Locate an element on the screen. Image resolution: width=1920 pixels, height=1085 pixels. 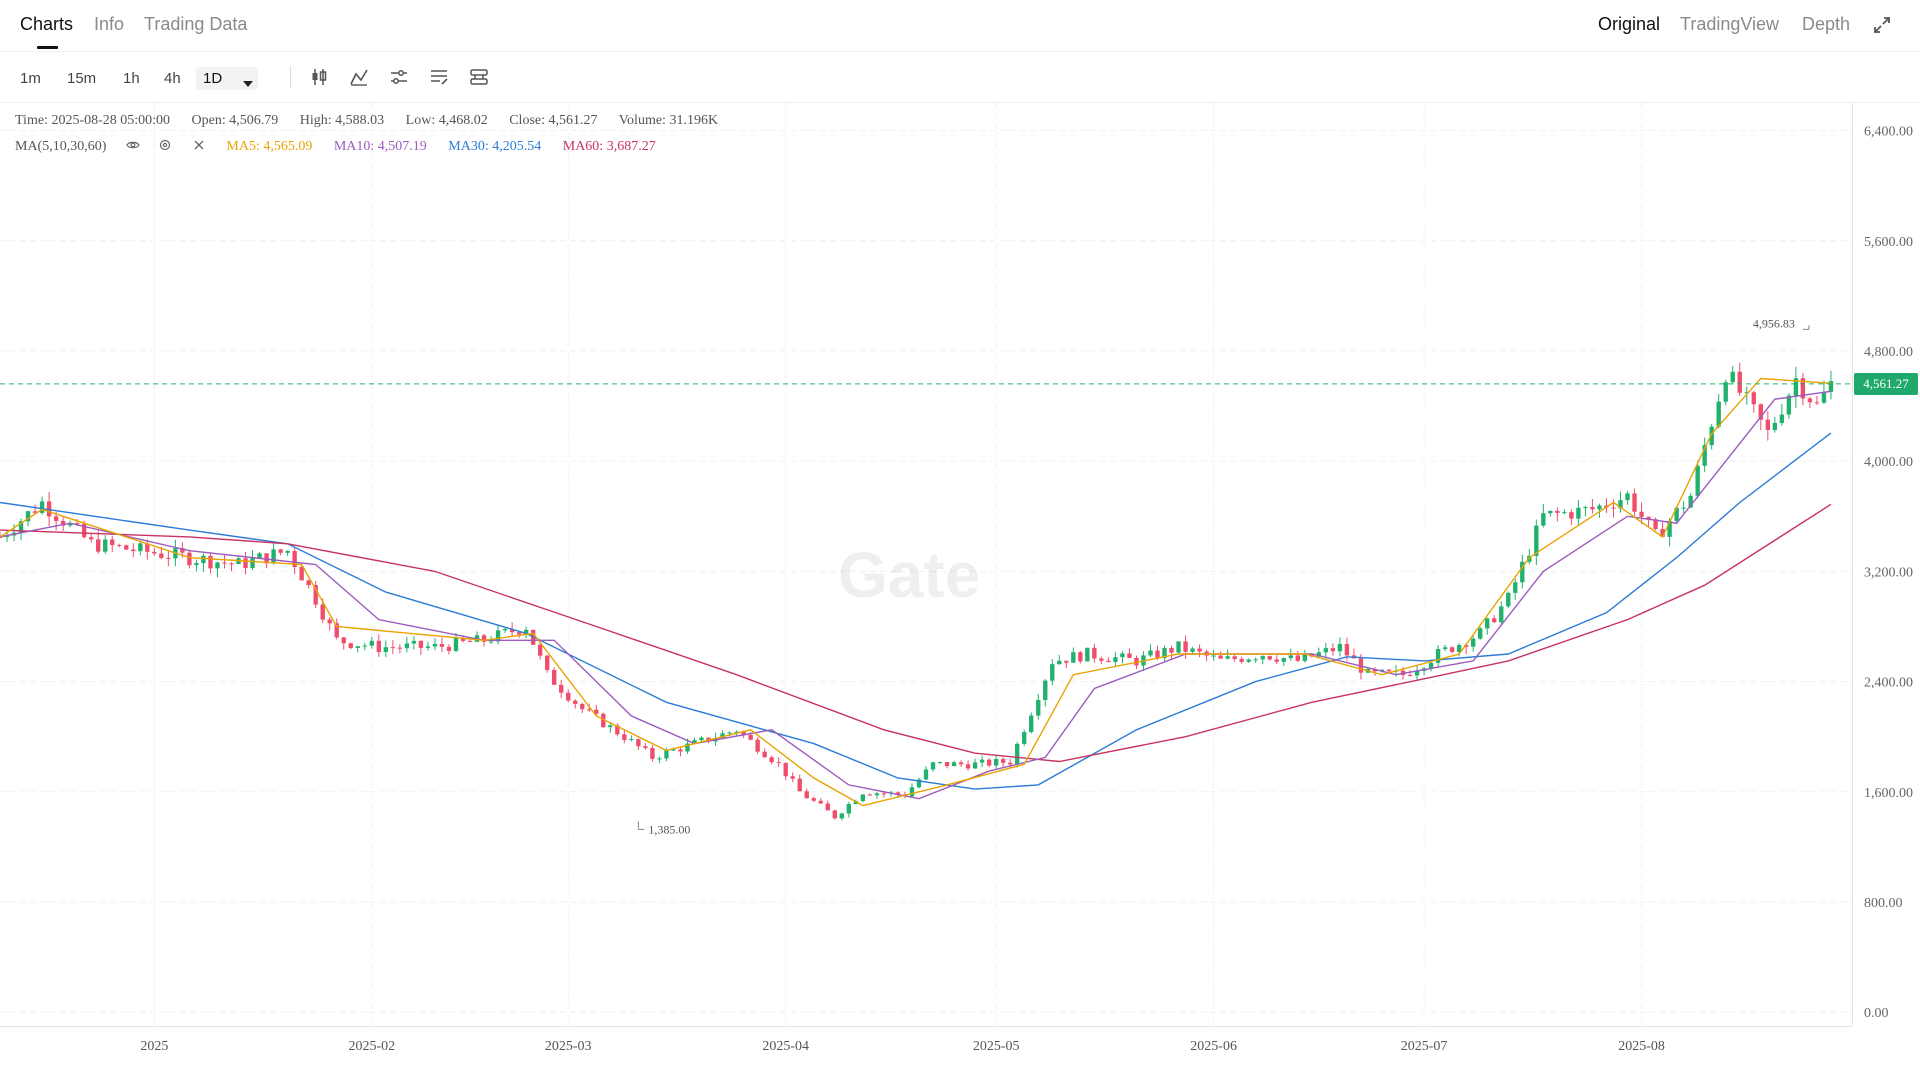
chart-layout-icon is located at coordinates (479, 77).